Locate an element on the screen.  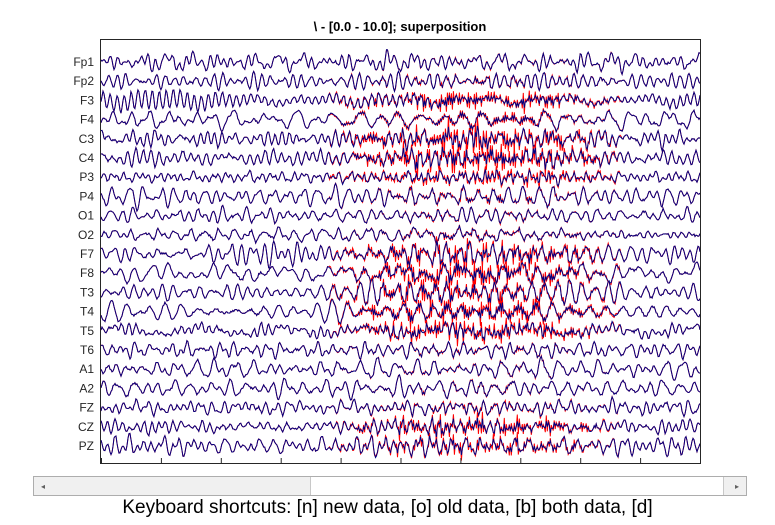
old-data-line-pz is located at coordinates (400, 445).